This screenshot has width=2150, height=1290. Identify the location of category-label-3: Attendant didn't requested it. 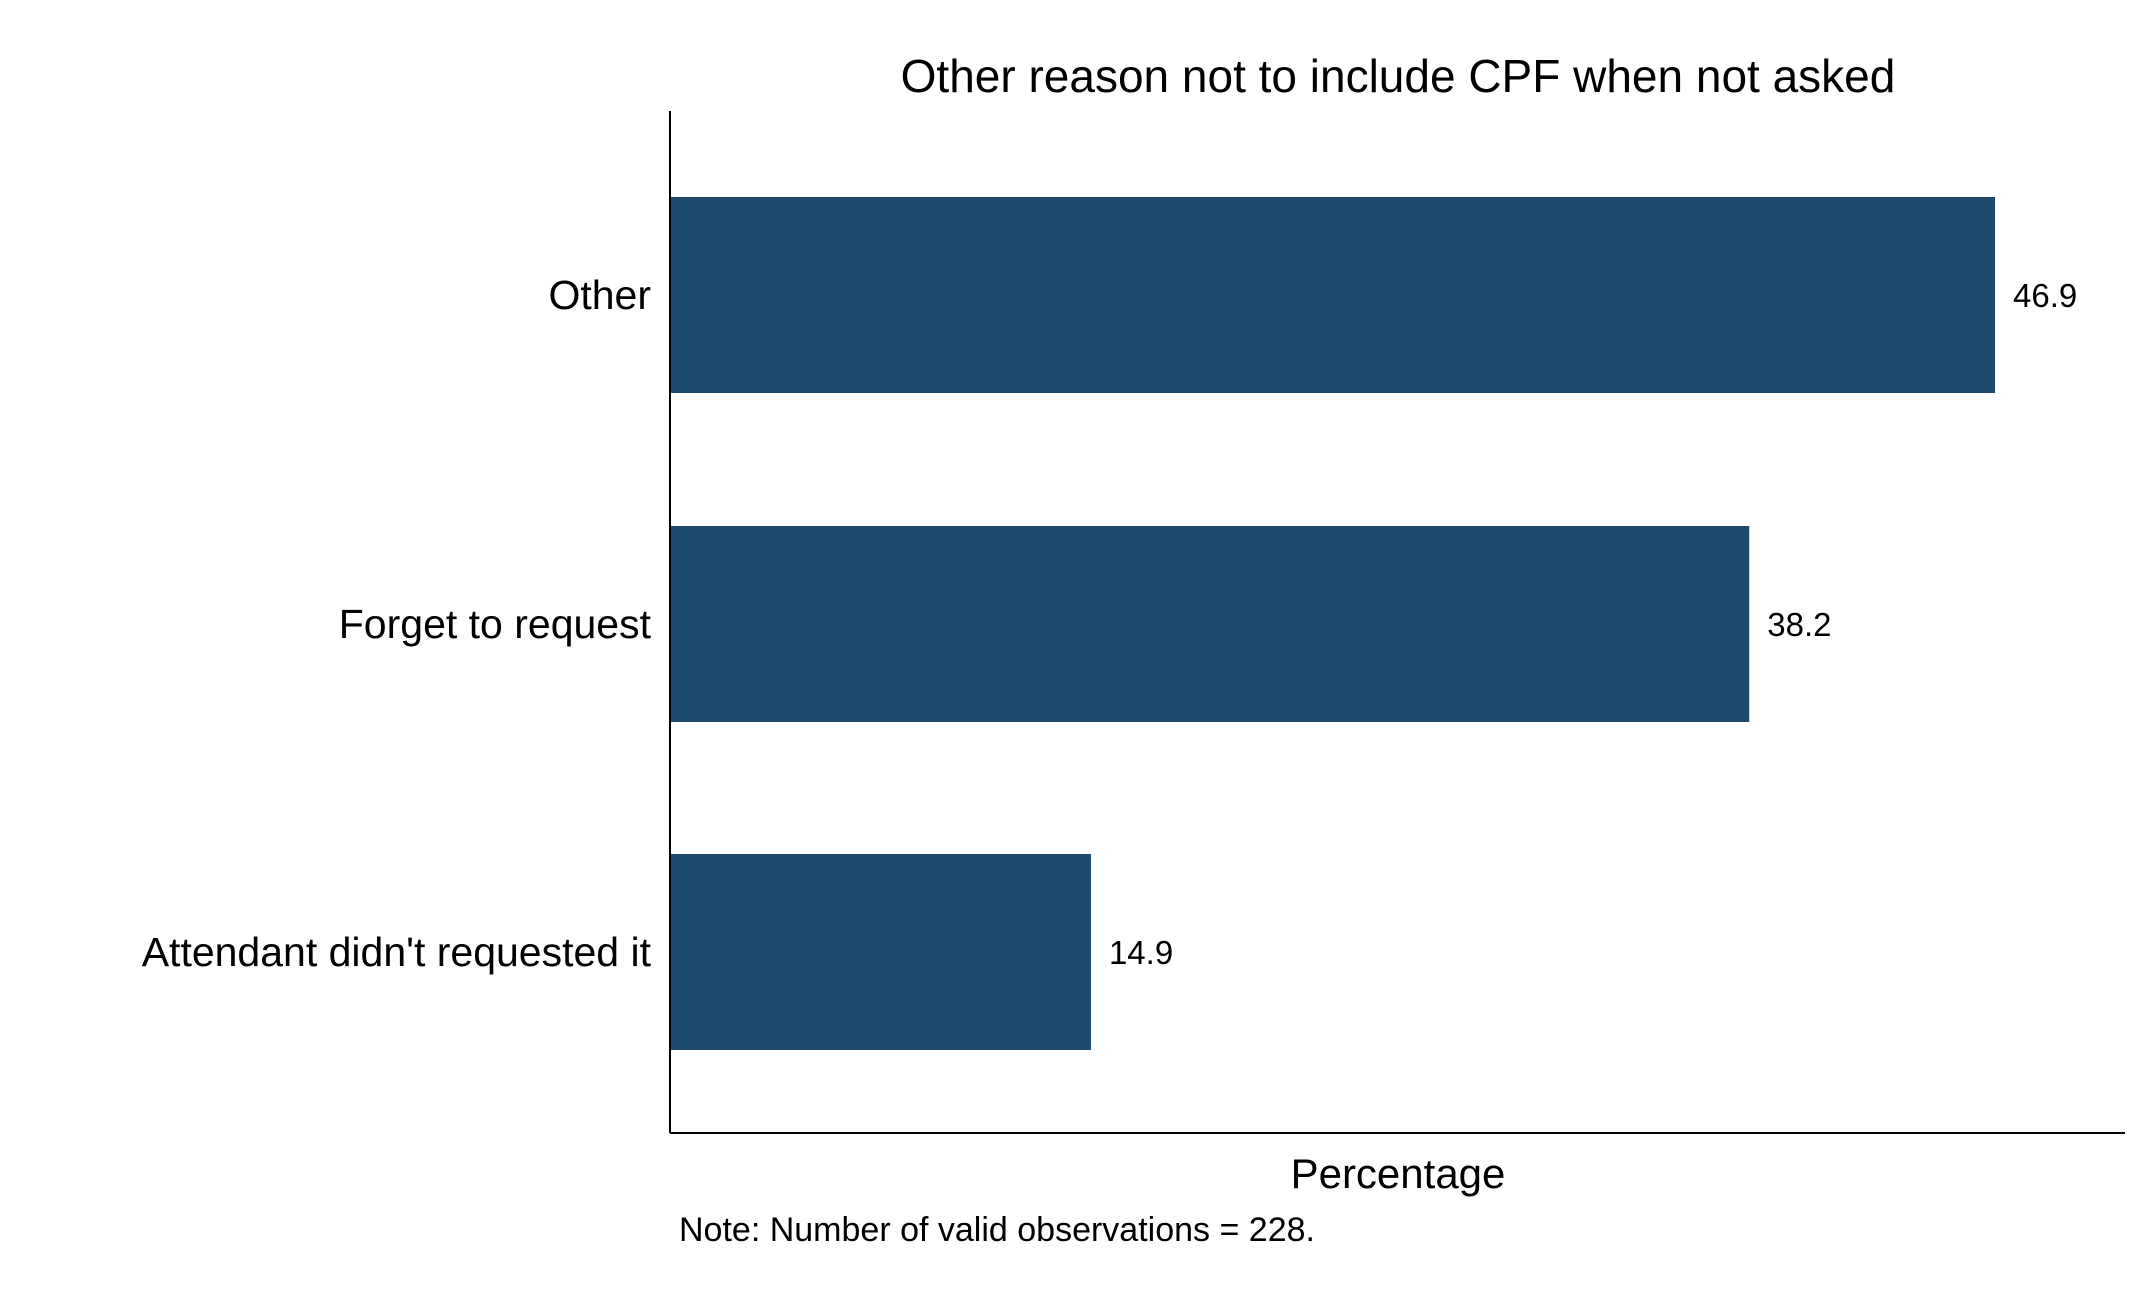
(397, 952).